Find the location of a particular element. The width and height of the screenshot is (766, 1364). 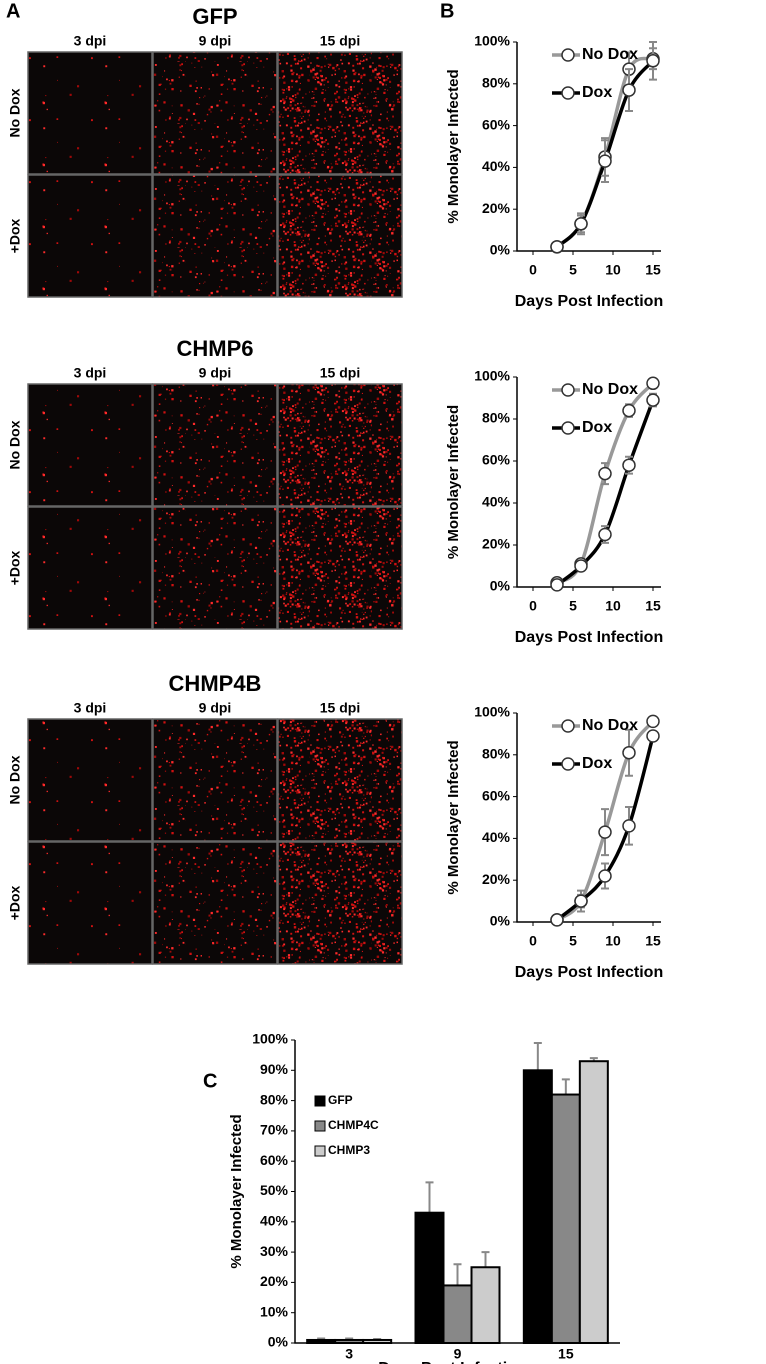

x-tick-label: 9 is located at coordinates (458, 1354).